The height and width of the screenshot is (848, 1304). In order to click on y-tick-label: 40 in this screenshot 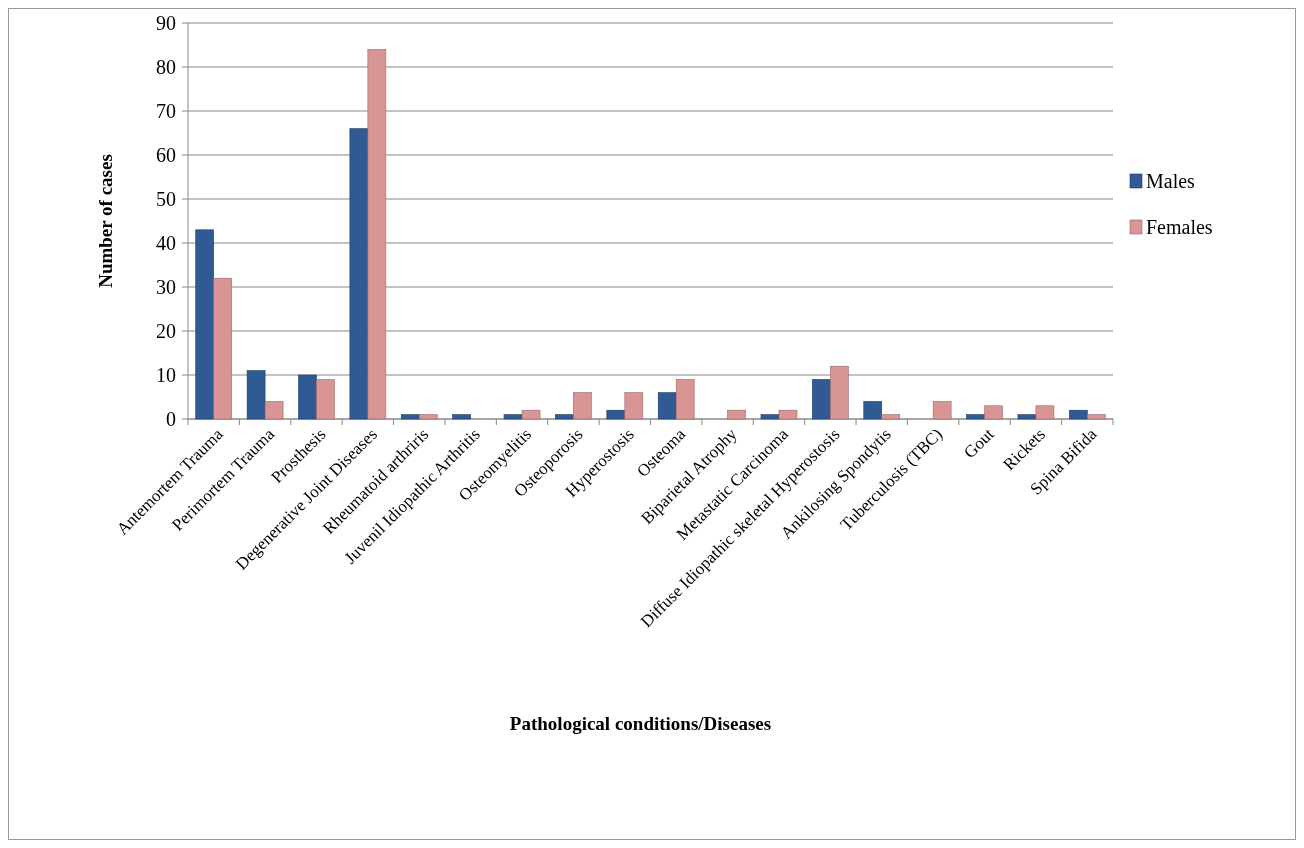, I will do `click(166, 243)`.